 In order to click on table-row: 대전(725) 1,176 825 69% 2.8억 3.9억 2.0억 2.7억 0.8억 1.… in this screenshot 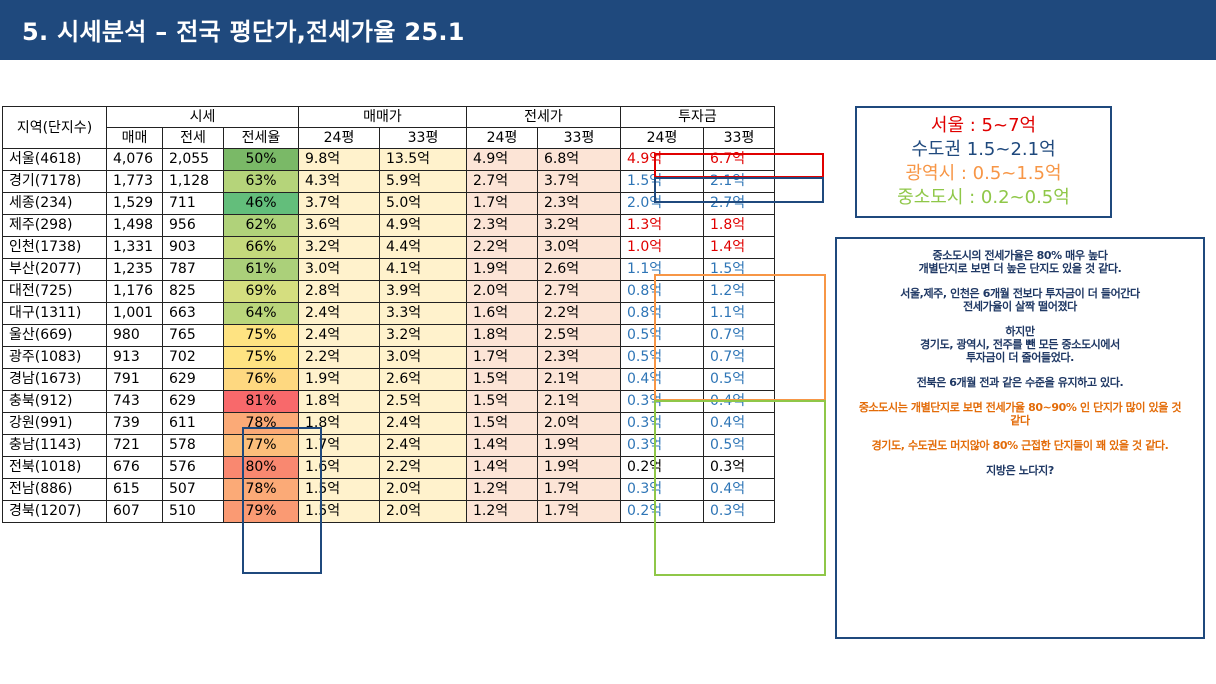, I will do `click(388, 291)`.